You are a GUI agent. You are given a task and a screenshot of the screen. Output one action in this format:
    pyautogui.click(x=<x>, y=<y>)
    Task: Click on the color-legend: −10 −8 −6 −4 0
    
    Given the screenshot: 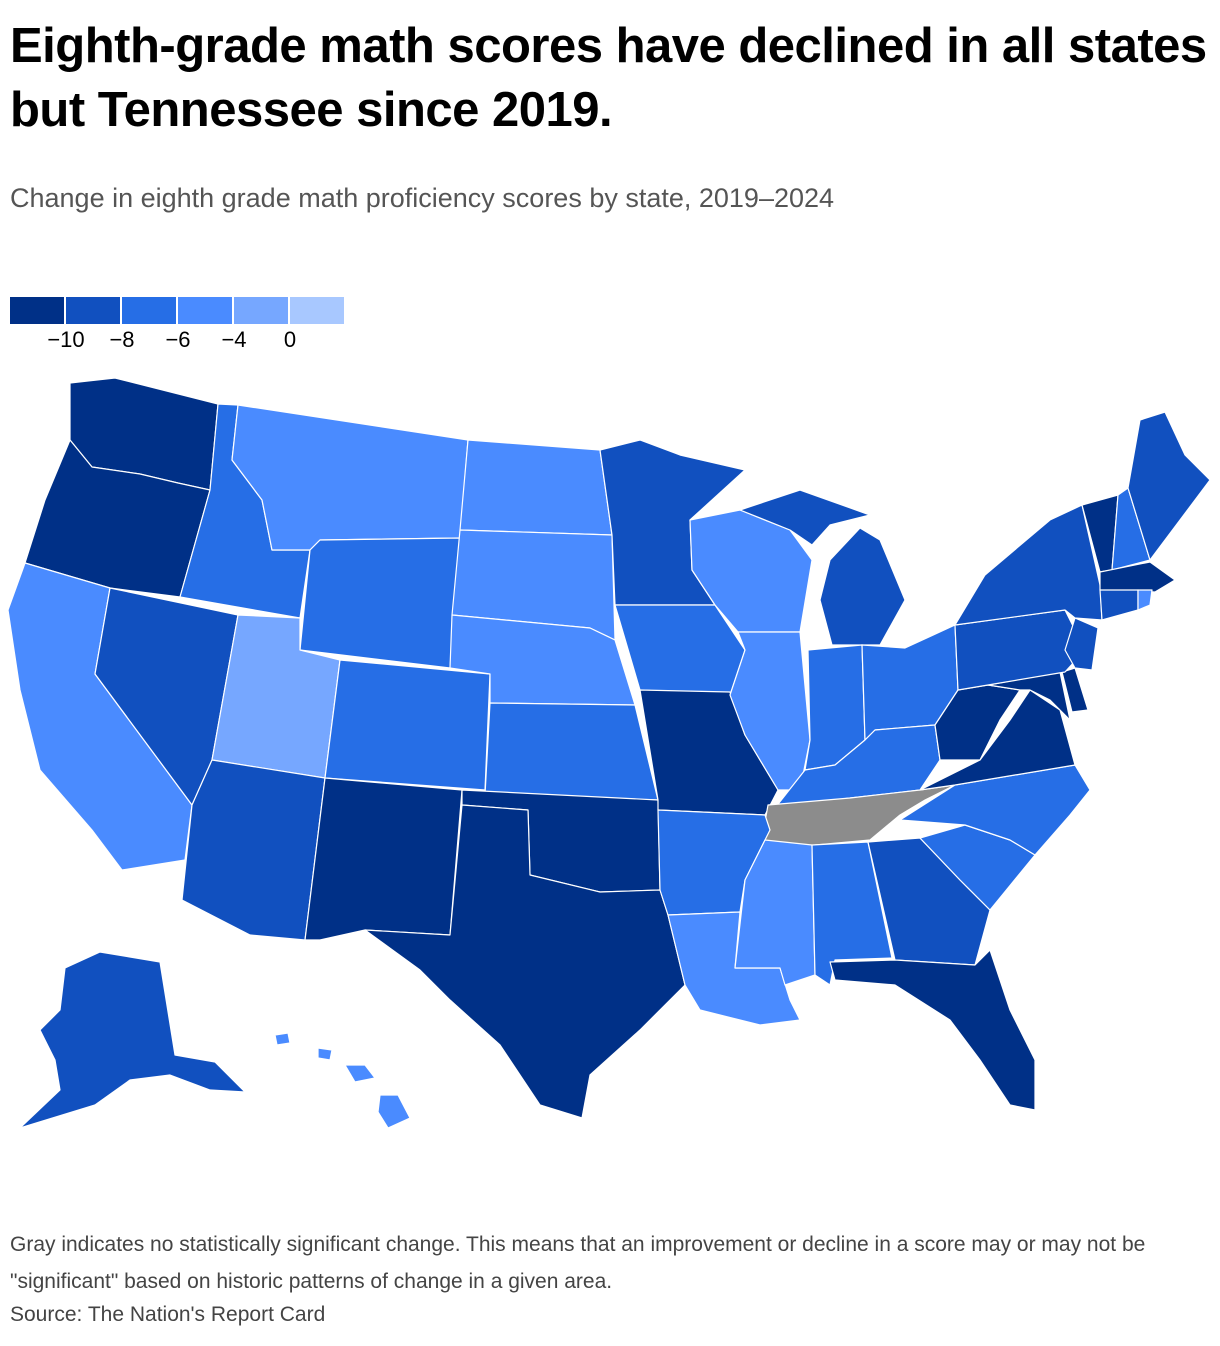 What is the action you would take?
    pyautogui.click(x=180, y=332)
    